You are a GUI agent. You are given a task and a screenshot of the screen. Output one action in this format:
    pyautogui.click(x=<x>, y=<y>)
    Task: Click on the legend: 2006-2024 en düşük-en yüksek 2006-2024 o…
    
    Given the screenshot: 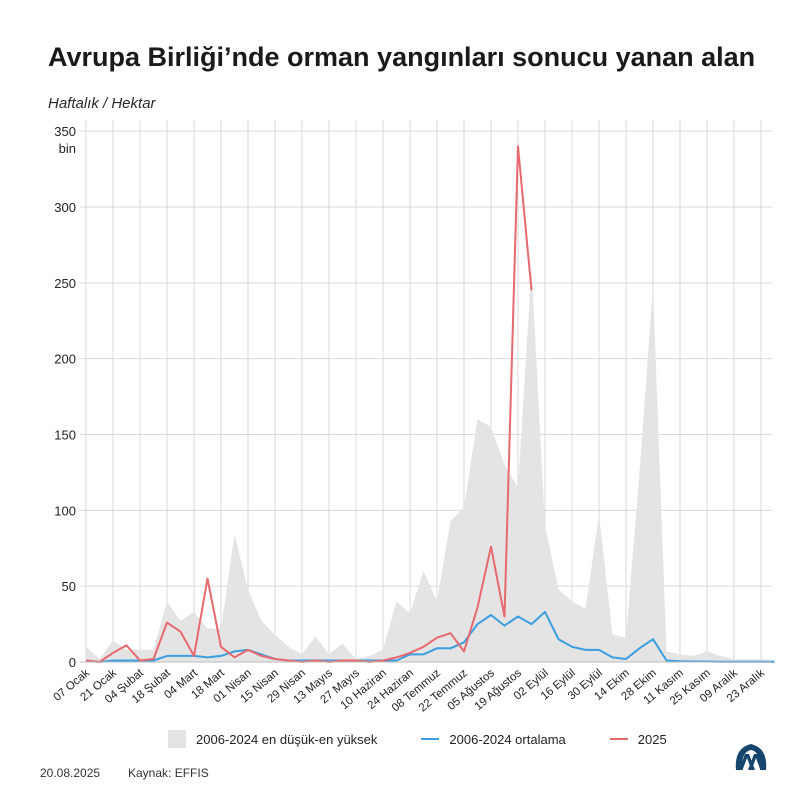 What is the action you would take?
    pyautogui.click(x=439, y=739)
    